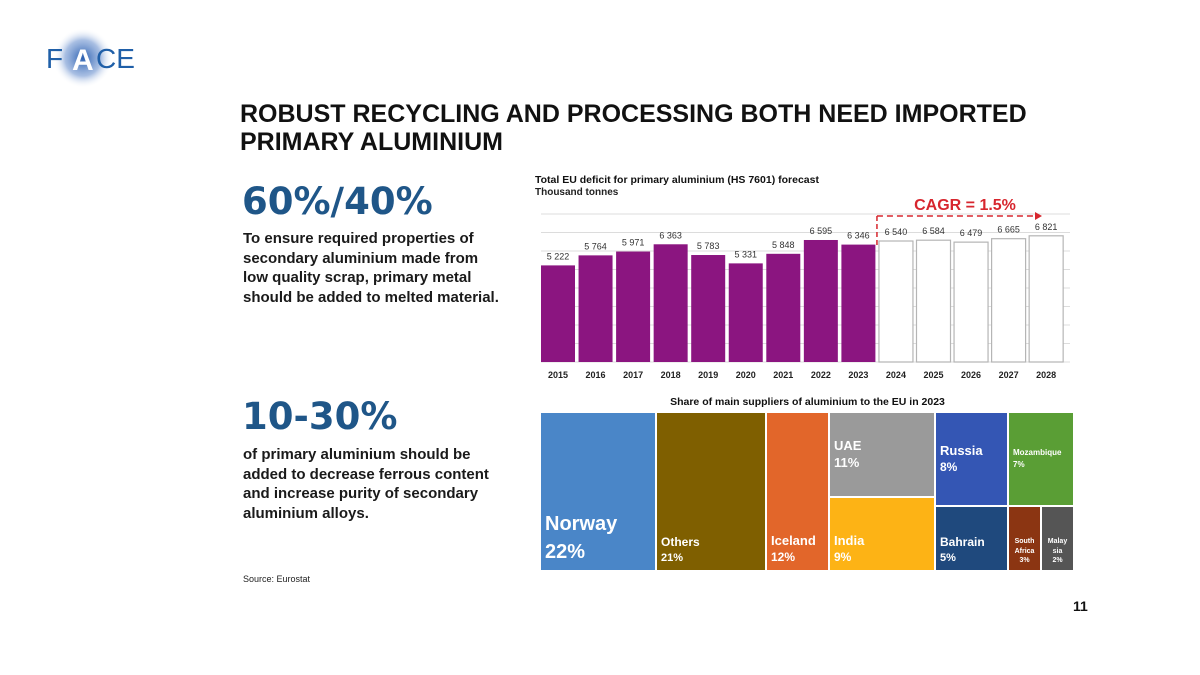  What do you see at coordinates (949, 467) in the screenshot?
I see `treemap-value: 8%` at bounding box center [949, 467].